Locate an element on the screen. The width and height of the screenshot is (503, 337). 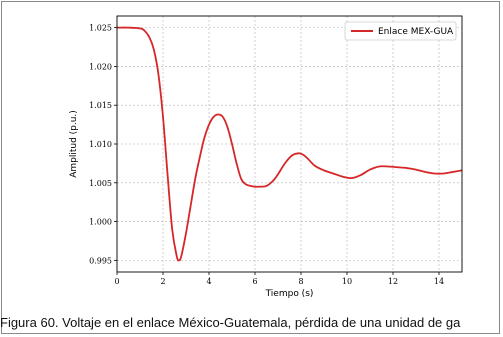
x-tick-label: 0 is located at coordinates (116, 281).